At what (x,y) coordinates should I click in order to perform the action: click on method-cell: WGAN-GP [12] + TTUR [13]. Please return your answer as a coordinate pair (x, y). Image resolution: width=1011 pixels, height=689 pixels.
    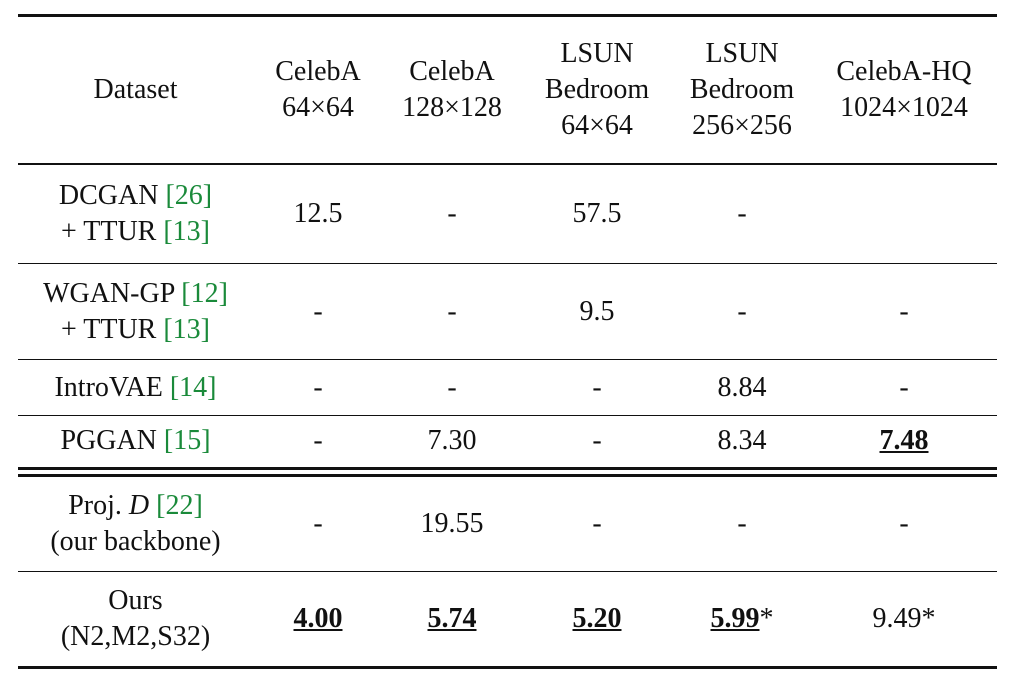
    Looking at the image, I should click on (135, 312).